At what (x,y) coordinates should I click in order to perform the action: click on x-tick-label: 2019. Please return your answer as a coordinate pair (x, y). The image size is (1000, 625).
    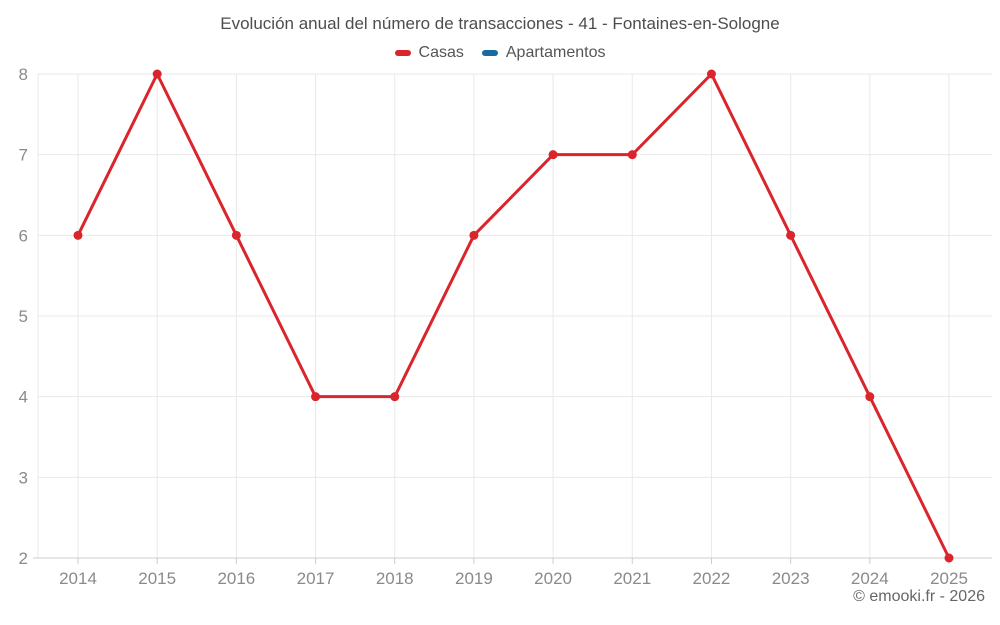
    Looking at the image, I should click on (474, 578).